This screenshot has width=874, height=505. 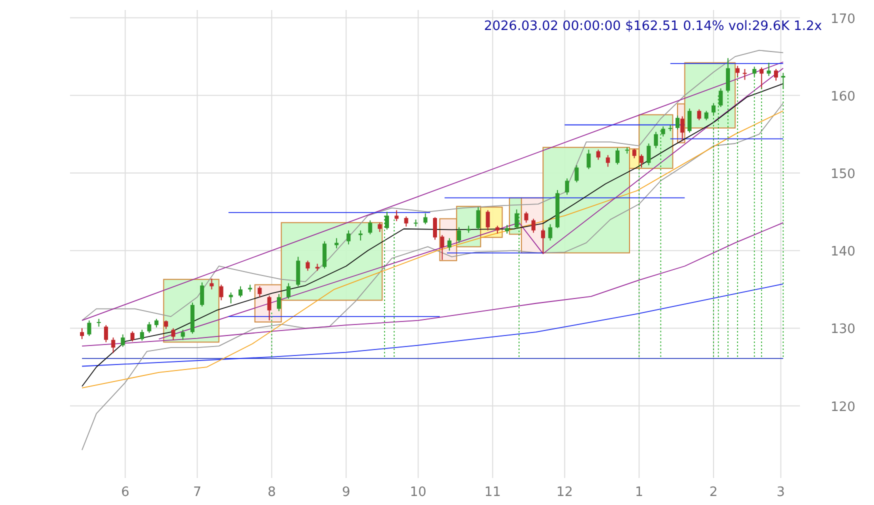 What do you see at coordinates (346, 492) in the screenshot?
I see `x-tick-label: 9` at bounding box center [346, 492].